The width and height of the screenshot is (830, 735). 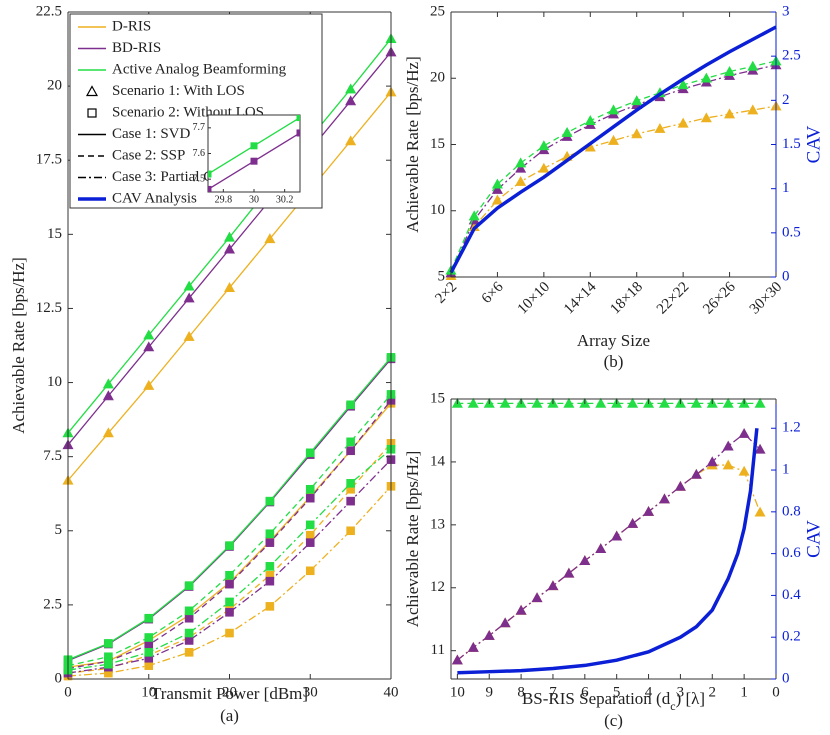 What do you see at coordinates (49, 308) in the screenshot?
I see `y-tick-label: 12.5` at bounding box center [49, 308].